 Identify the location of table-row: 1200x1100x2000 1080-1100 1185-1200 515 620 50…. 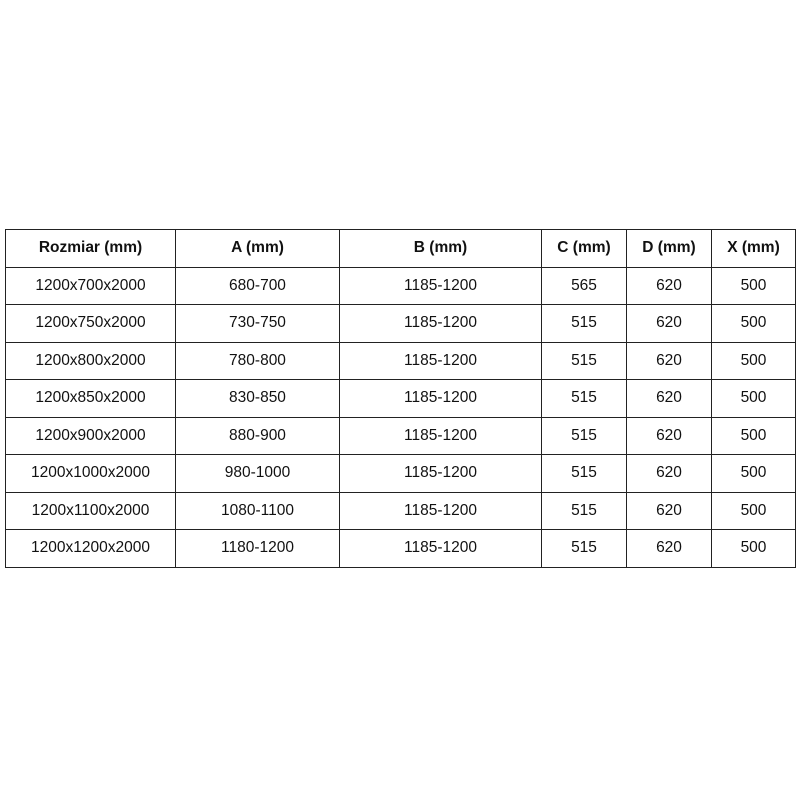
(400, 510).